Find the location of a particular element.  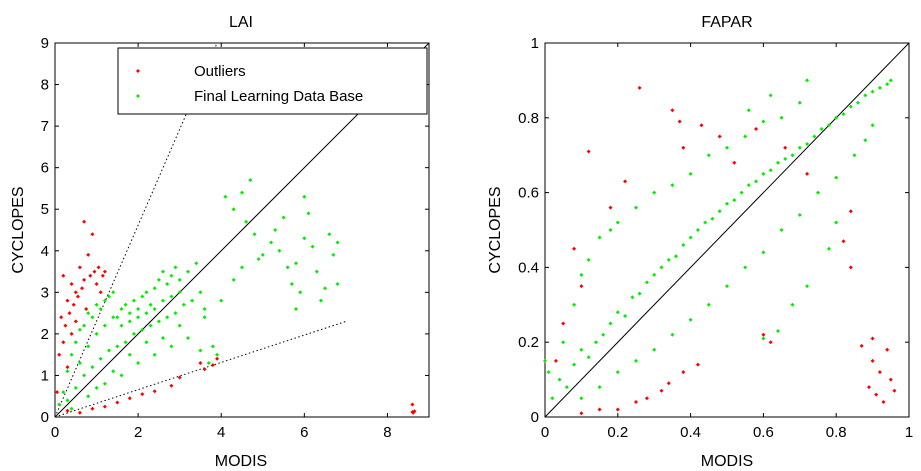

lai-y-tick-label: 5 is located at coordinates (45, 209).